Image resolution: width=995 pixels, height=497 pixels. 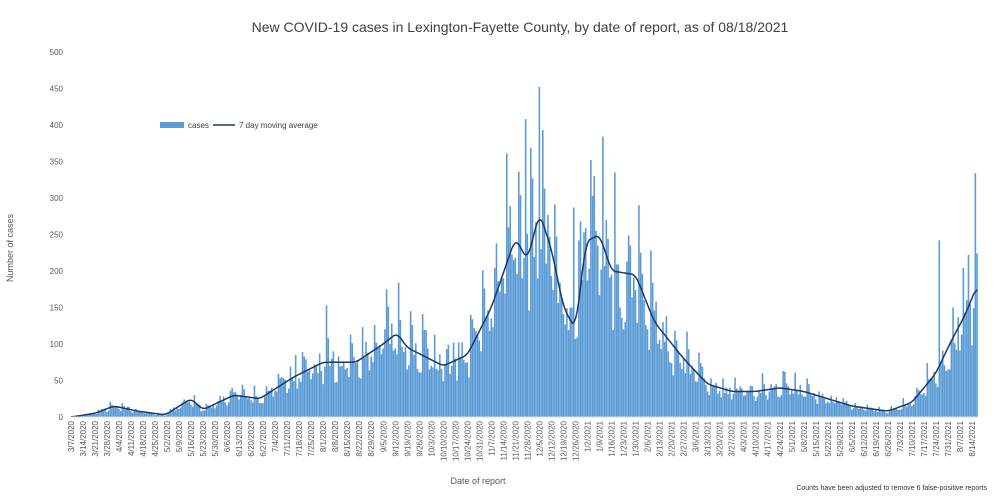 What do you see at coordinates (323, 436) in the screenshot?
I see `x-tick-label: 8/1/2020` at bounding box center [323, 436].